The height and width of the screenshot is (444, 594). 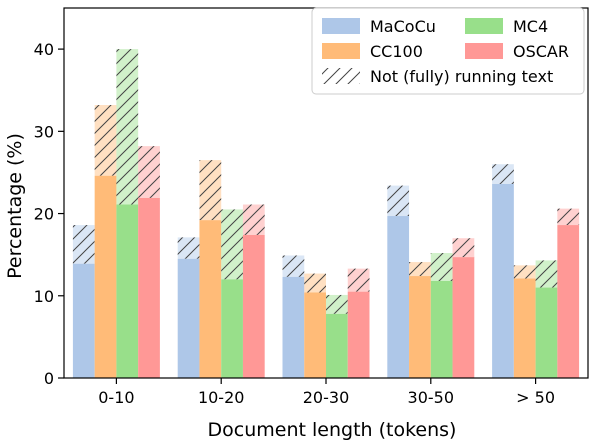 What do you see at coordinates (326, 397) in the screenshot?
I see `x-tick-label: 20-30` at bounding box center [326, 397].